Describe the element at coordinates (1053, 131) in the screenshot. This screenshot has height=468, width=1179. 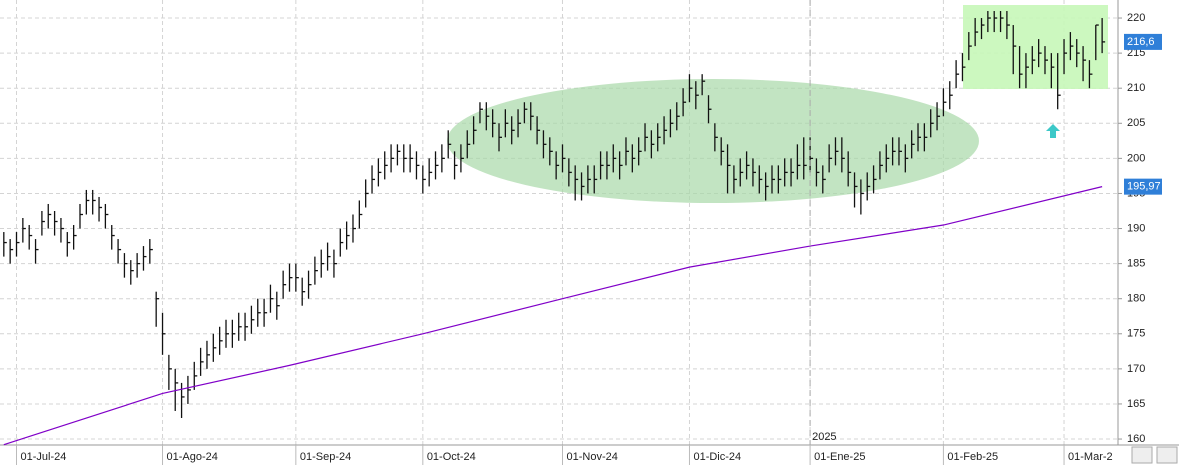
I see `up-arrow` at that location.